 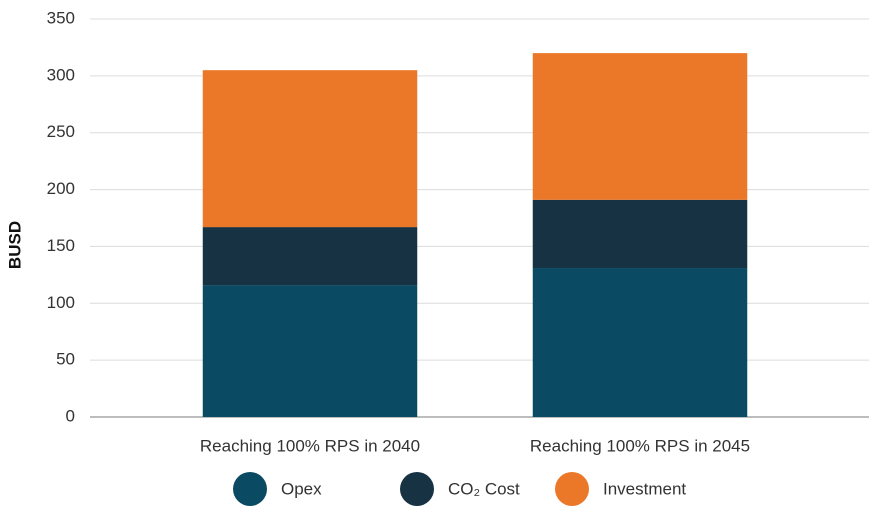 What do you see at coordinates (14, 245) in the screenshot?
I see `y-axis-label: BUSD` at bounding box center [14, 245].